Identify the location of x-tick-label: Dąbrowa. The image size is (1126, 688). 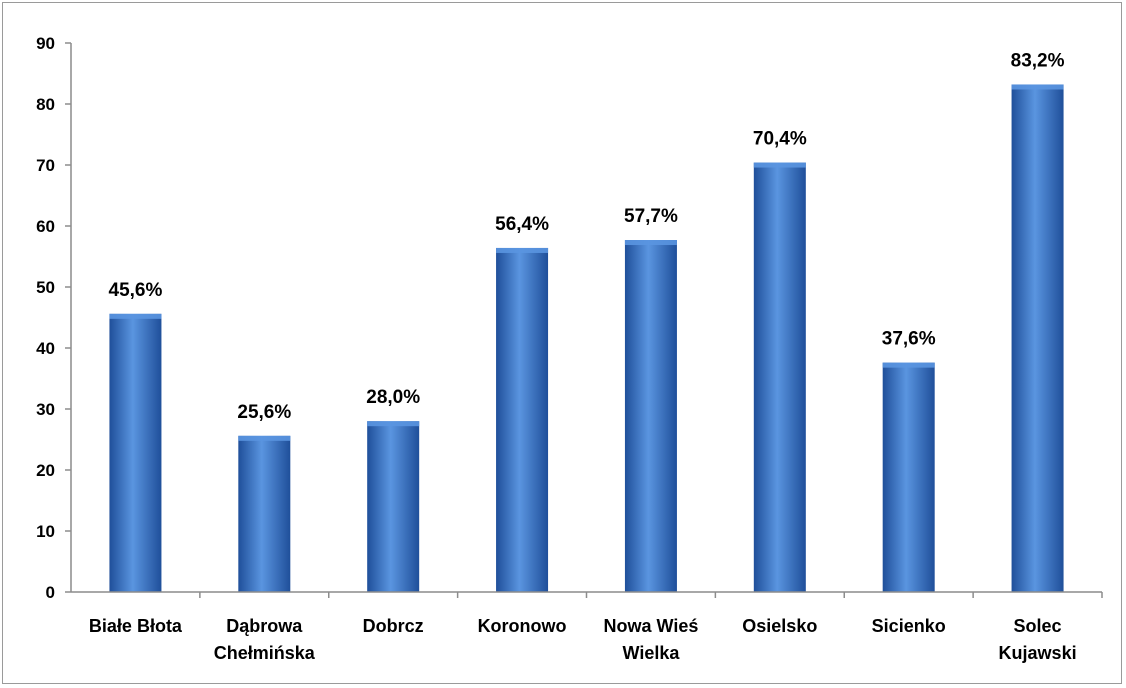
(264, 626).